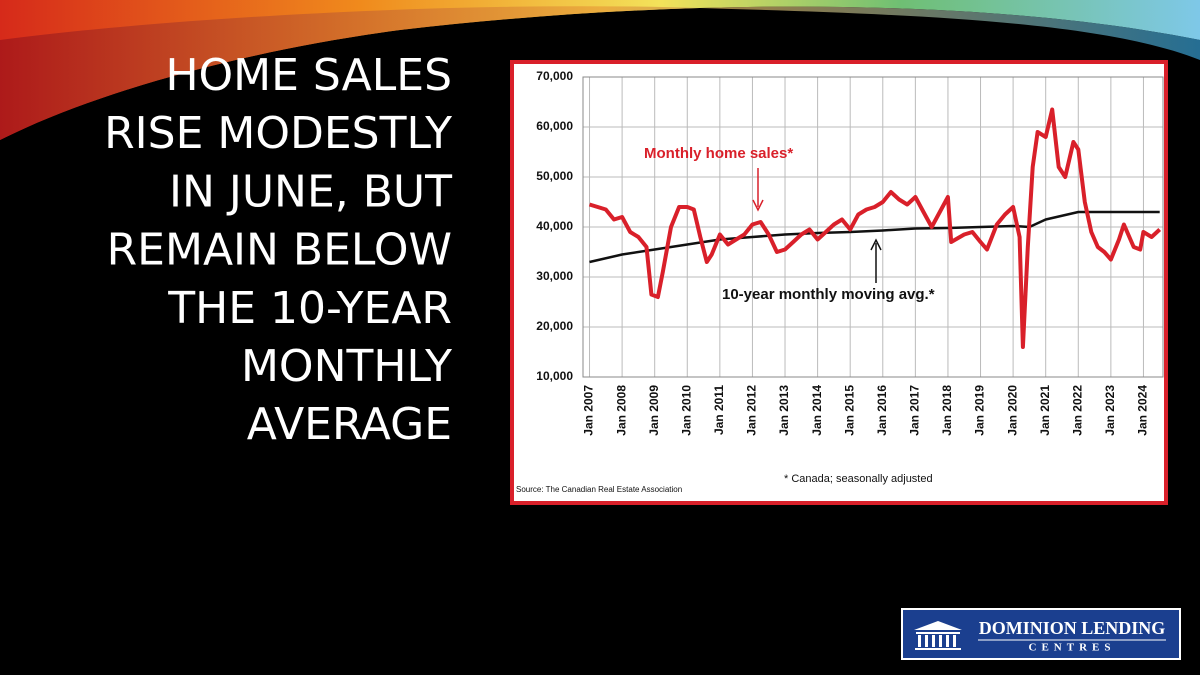 The height and width of the screenshot is (675, 1200). I want to click on x-tick-label: Jan 2015, so click(849, 410).